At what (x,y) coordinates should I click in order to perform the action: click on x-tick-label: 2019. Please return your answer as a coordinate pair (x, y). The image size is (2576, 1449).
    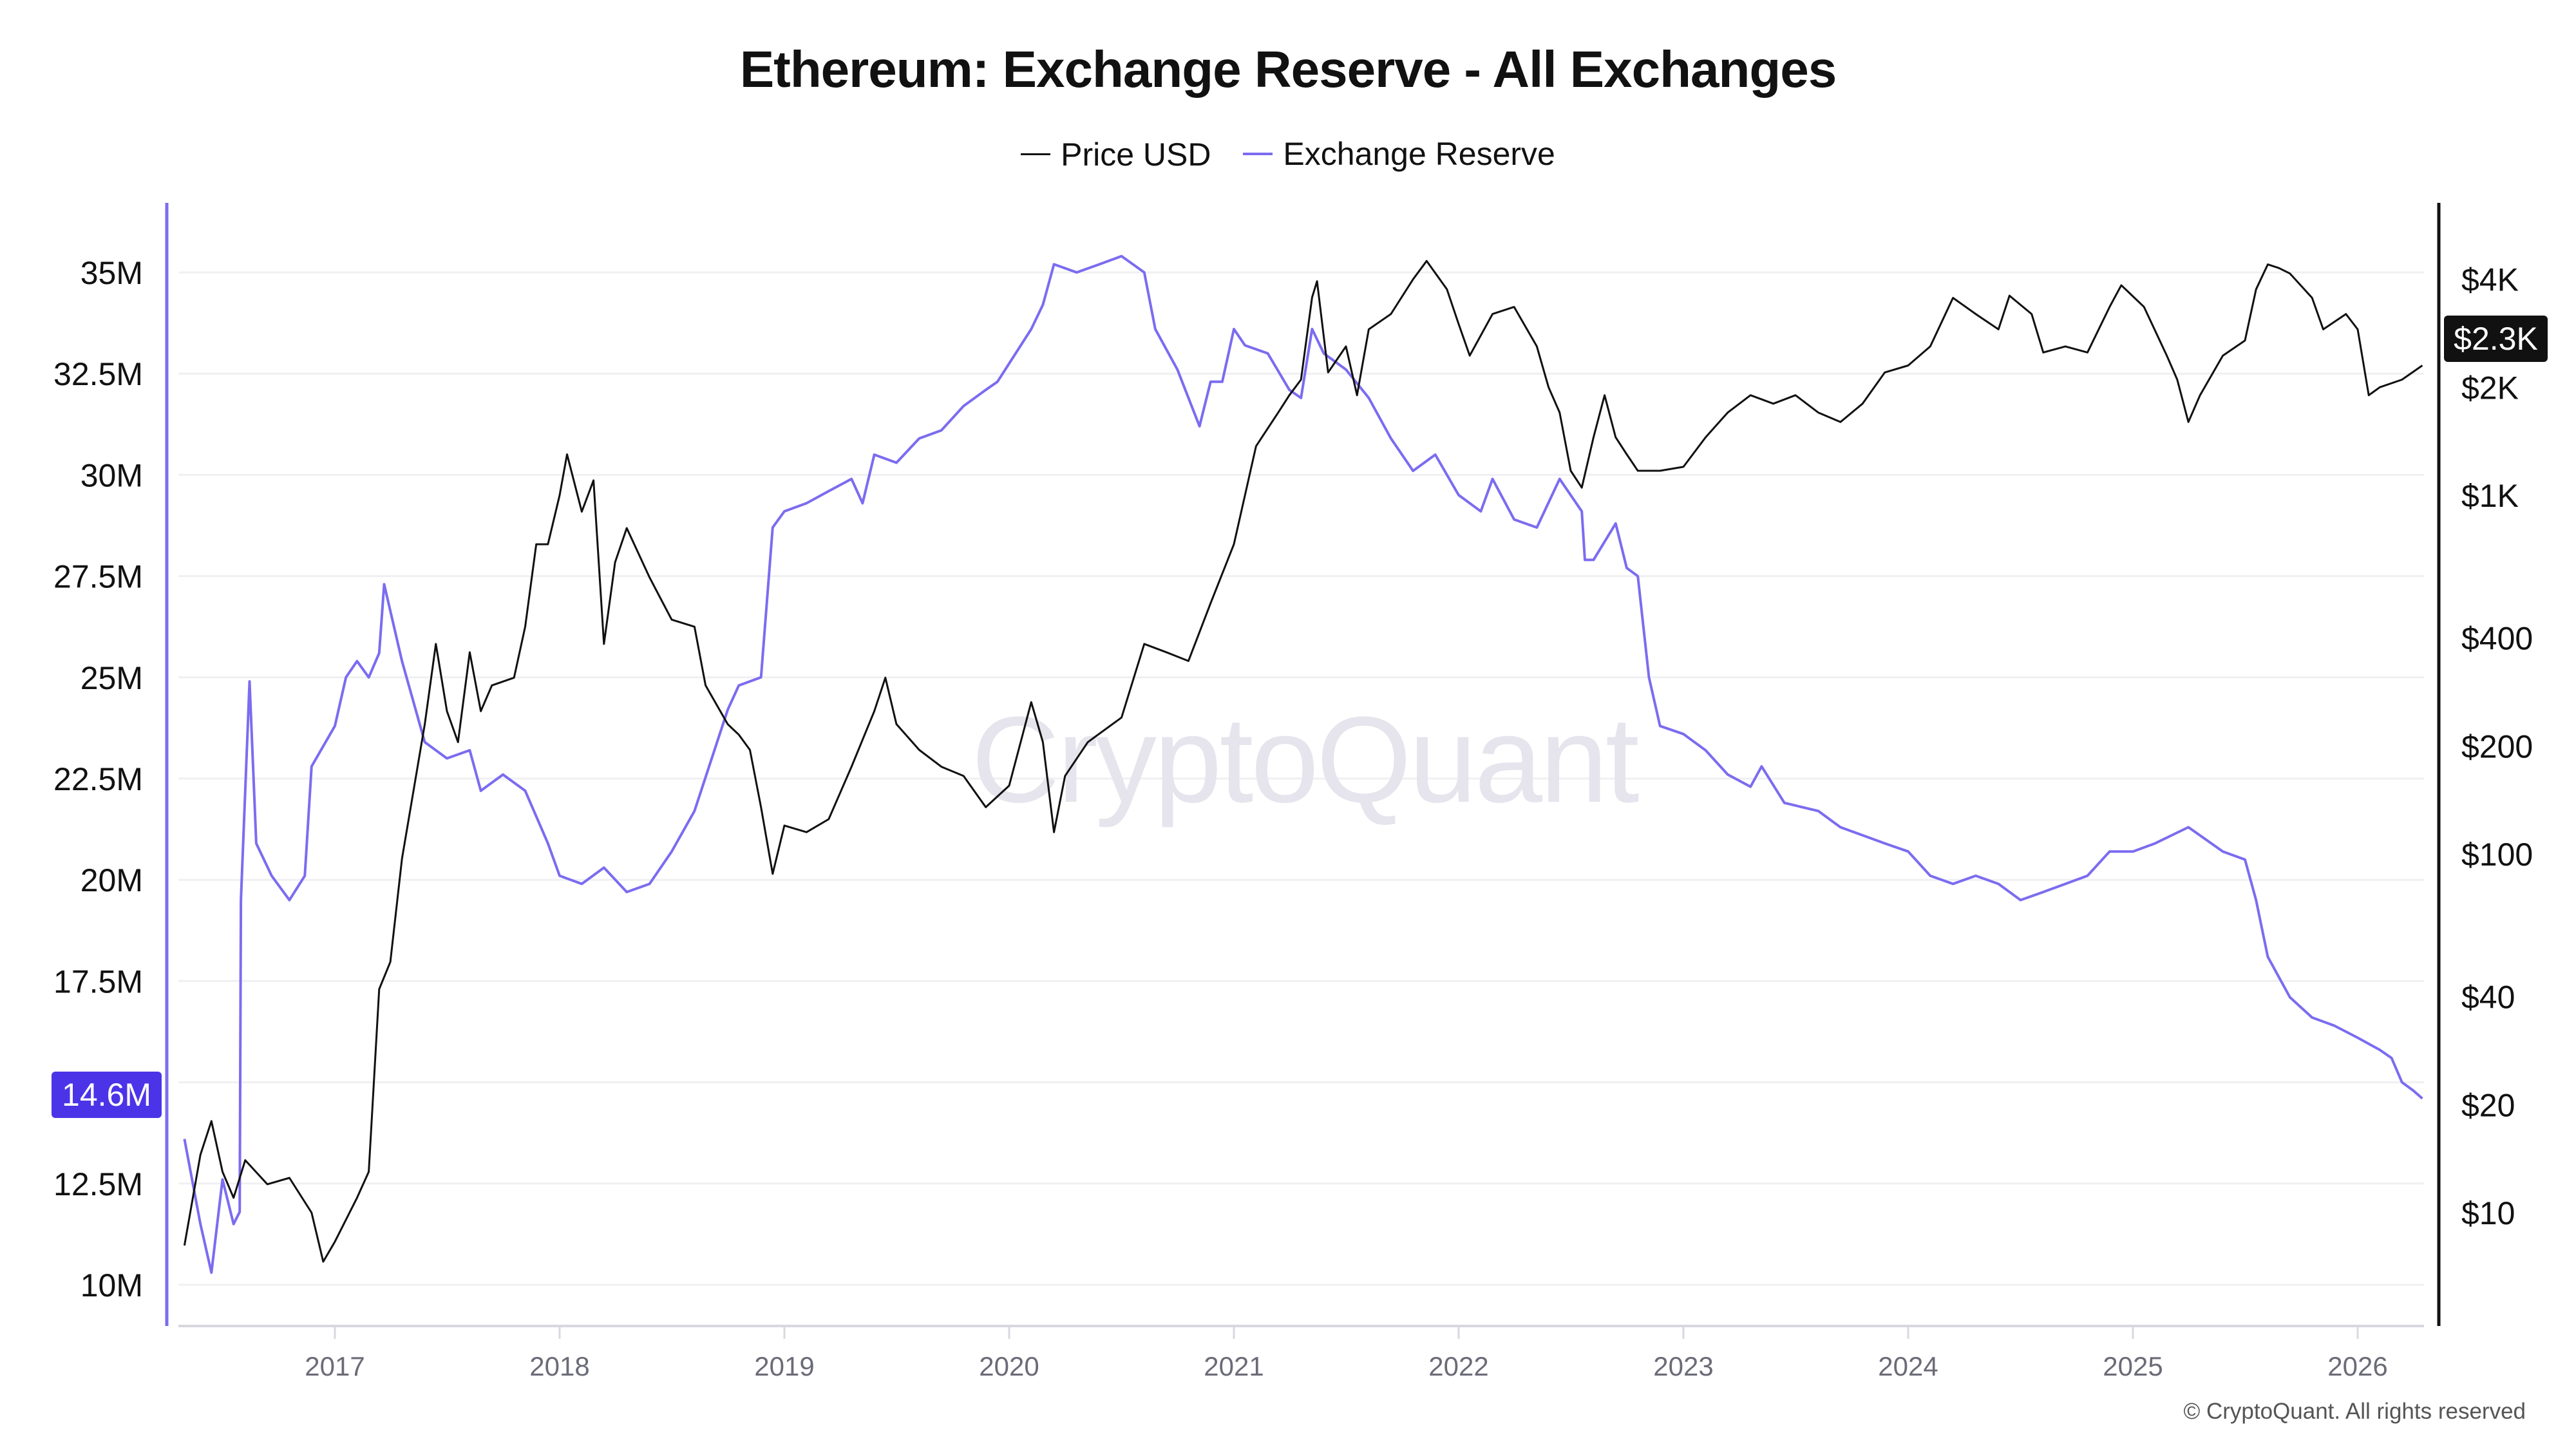
    Looking at the image, I should click on (784, 1366).